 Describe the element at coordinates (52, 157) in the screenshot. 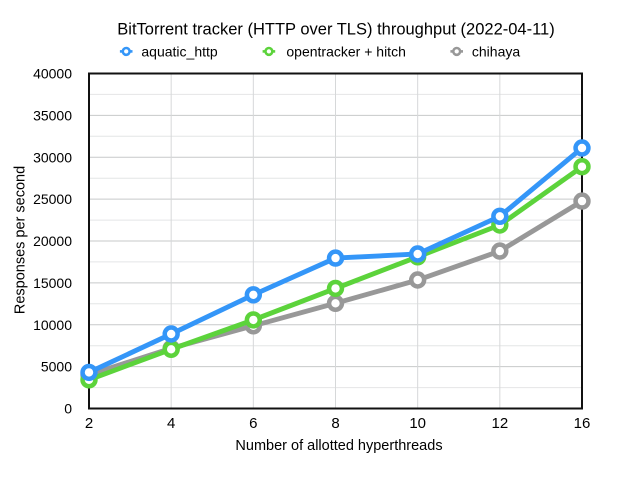

I see `svg-text: 30000` at that location.